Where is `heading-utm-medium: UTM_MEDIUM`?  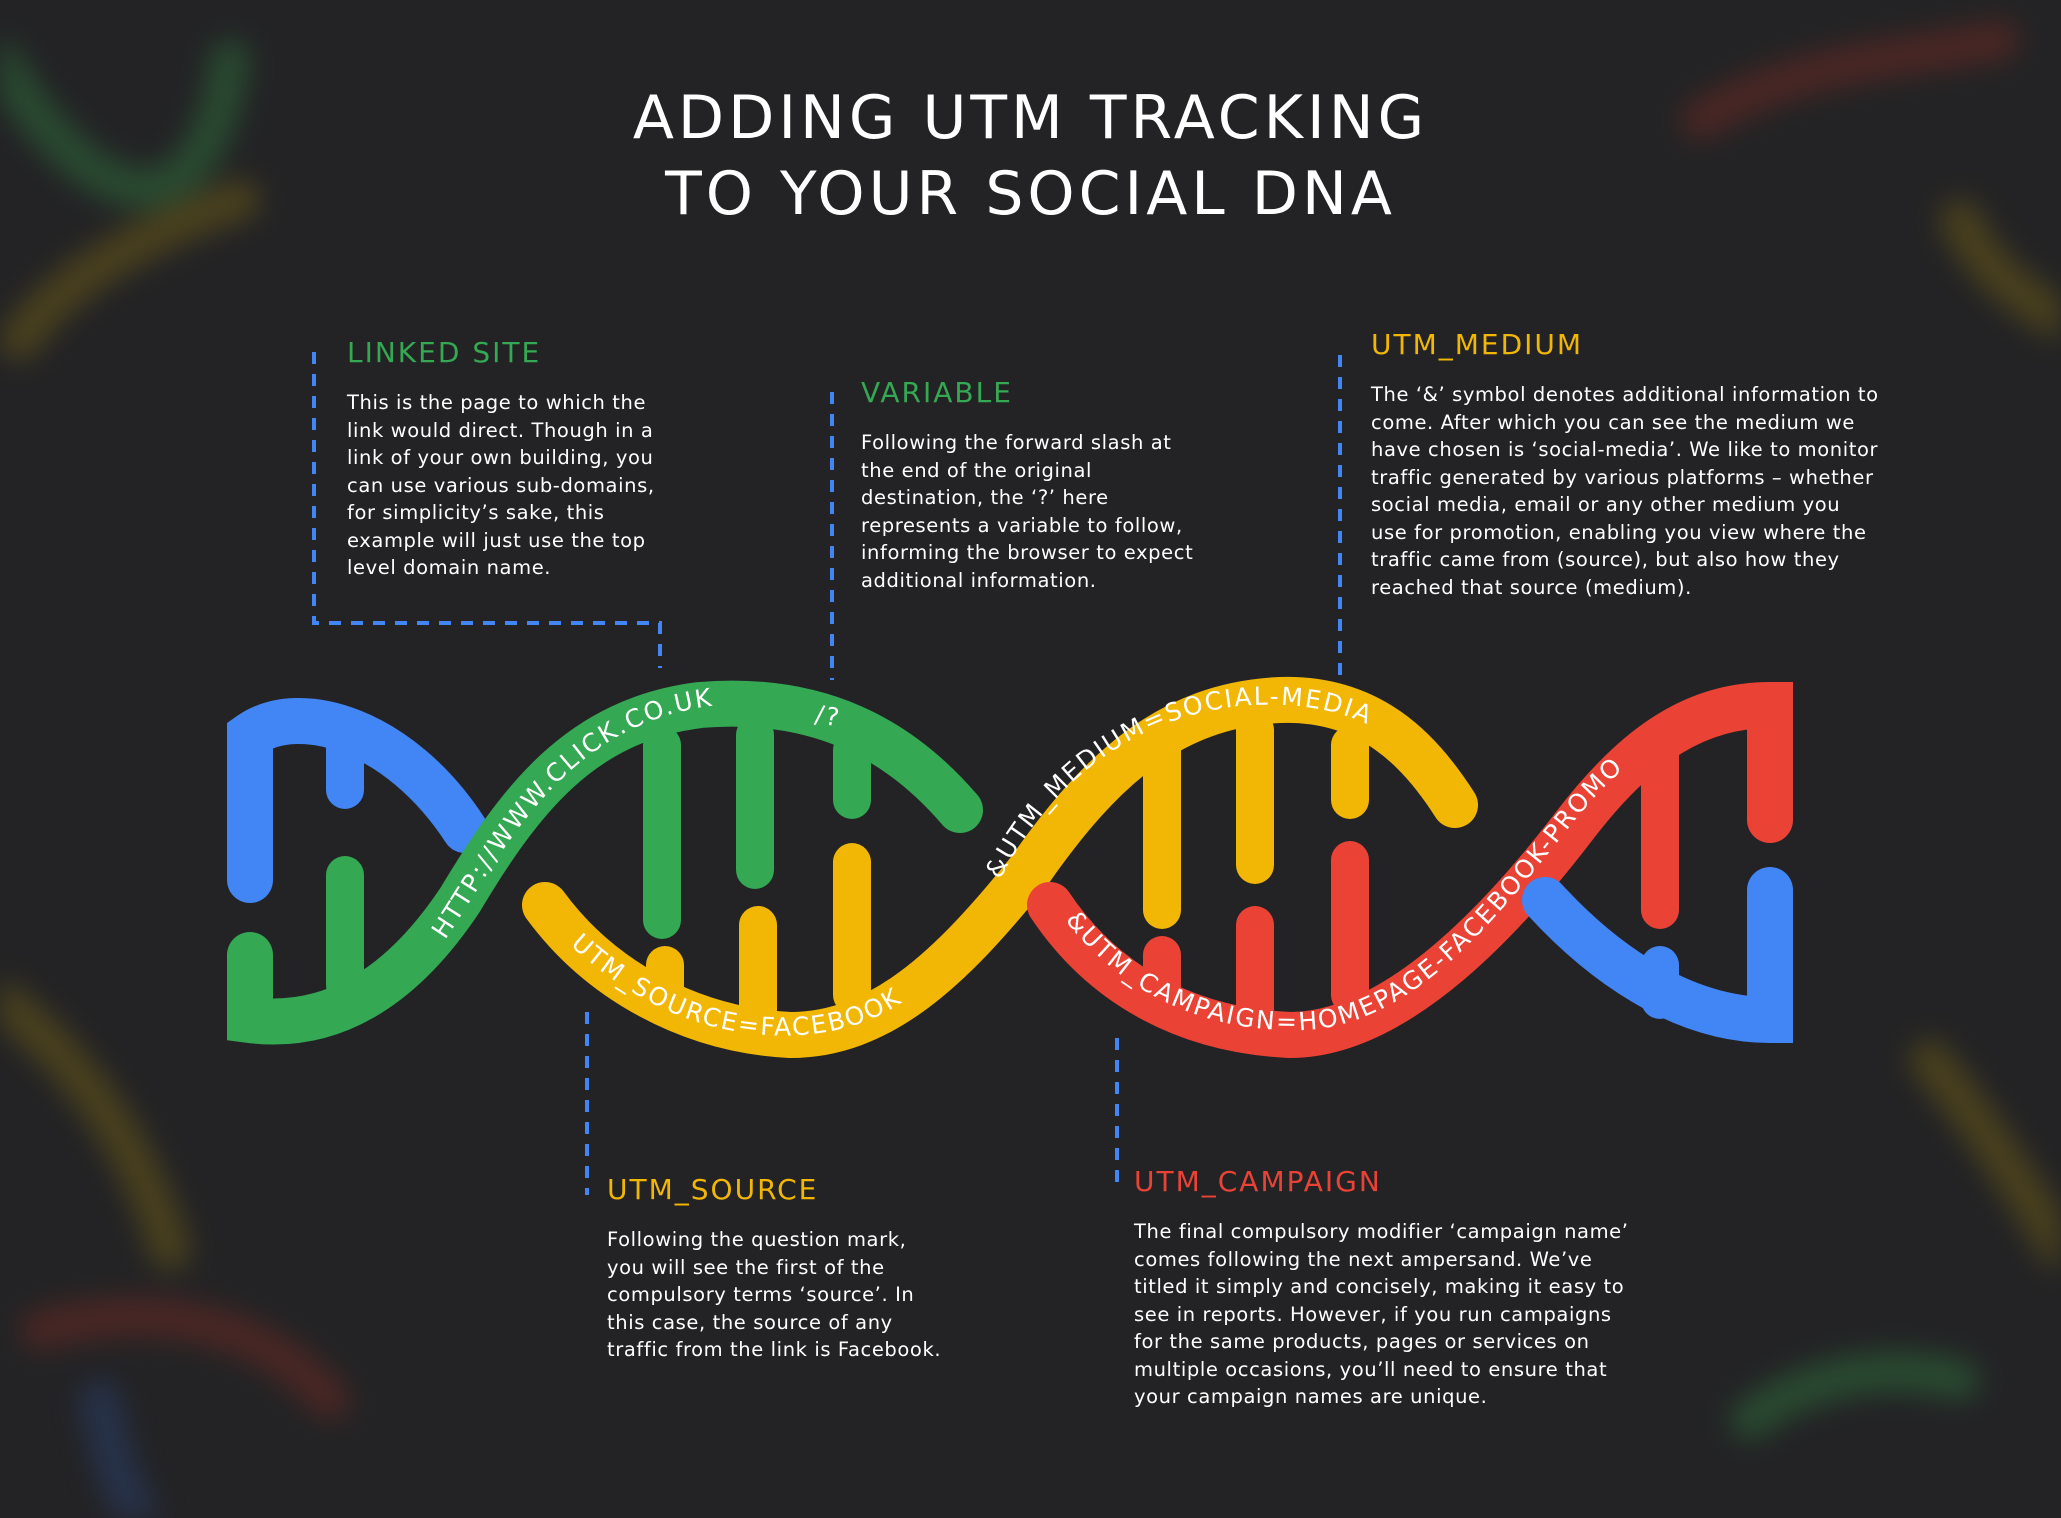 heading-utm-medium: UTM_MEDIUM is located at coordinates (1477, 344).